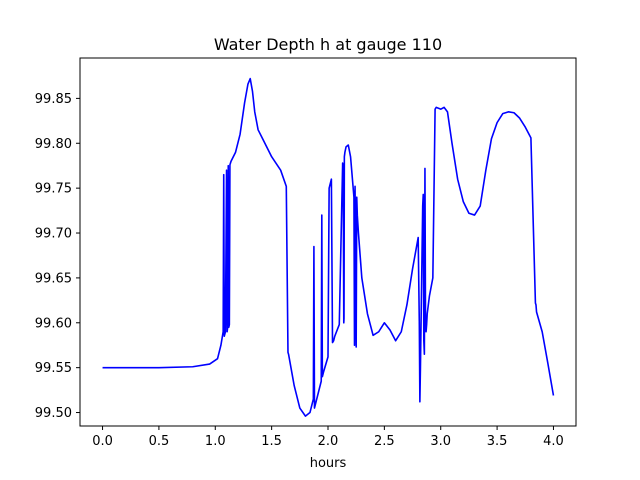 The height and width of the screenshot is (480, 640). What do you see at coordinates (328, 44) in the screenshot?
I see `chart-title: Water Depth h at gauge 110` at bounding box center [328, 44].